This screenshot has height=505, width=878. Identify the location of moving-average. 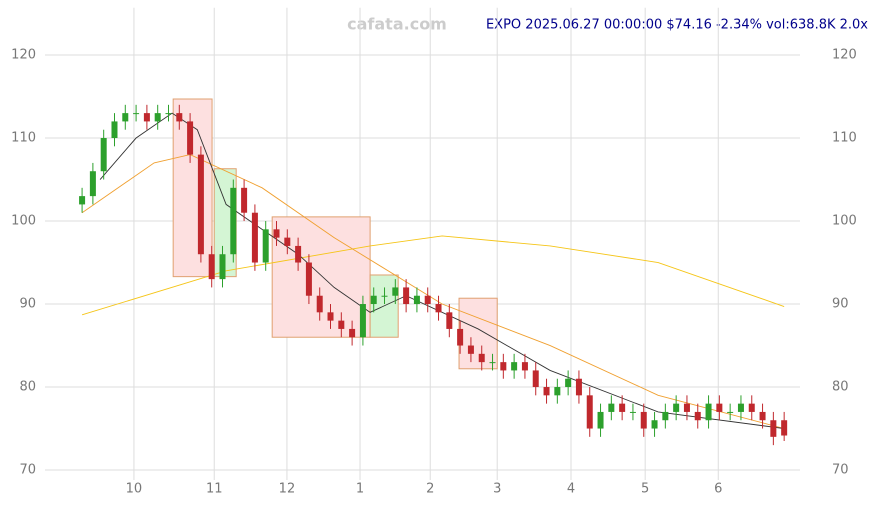
(433, 275).